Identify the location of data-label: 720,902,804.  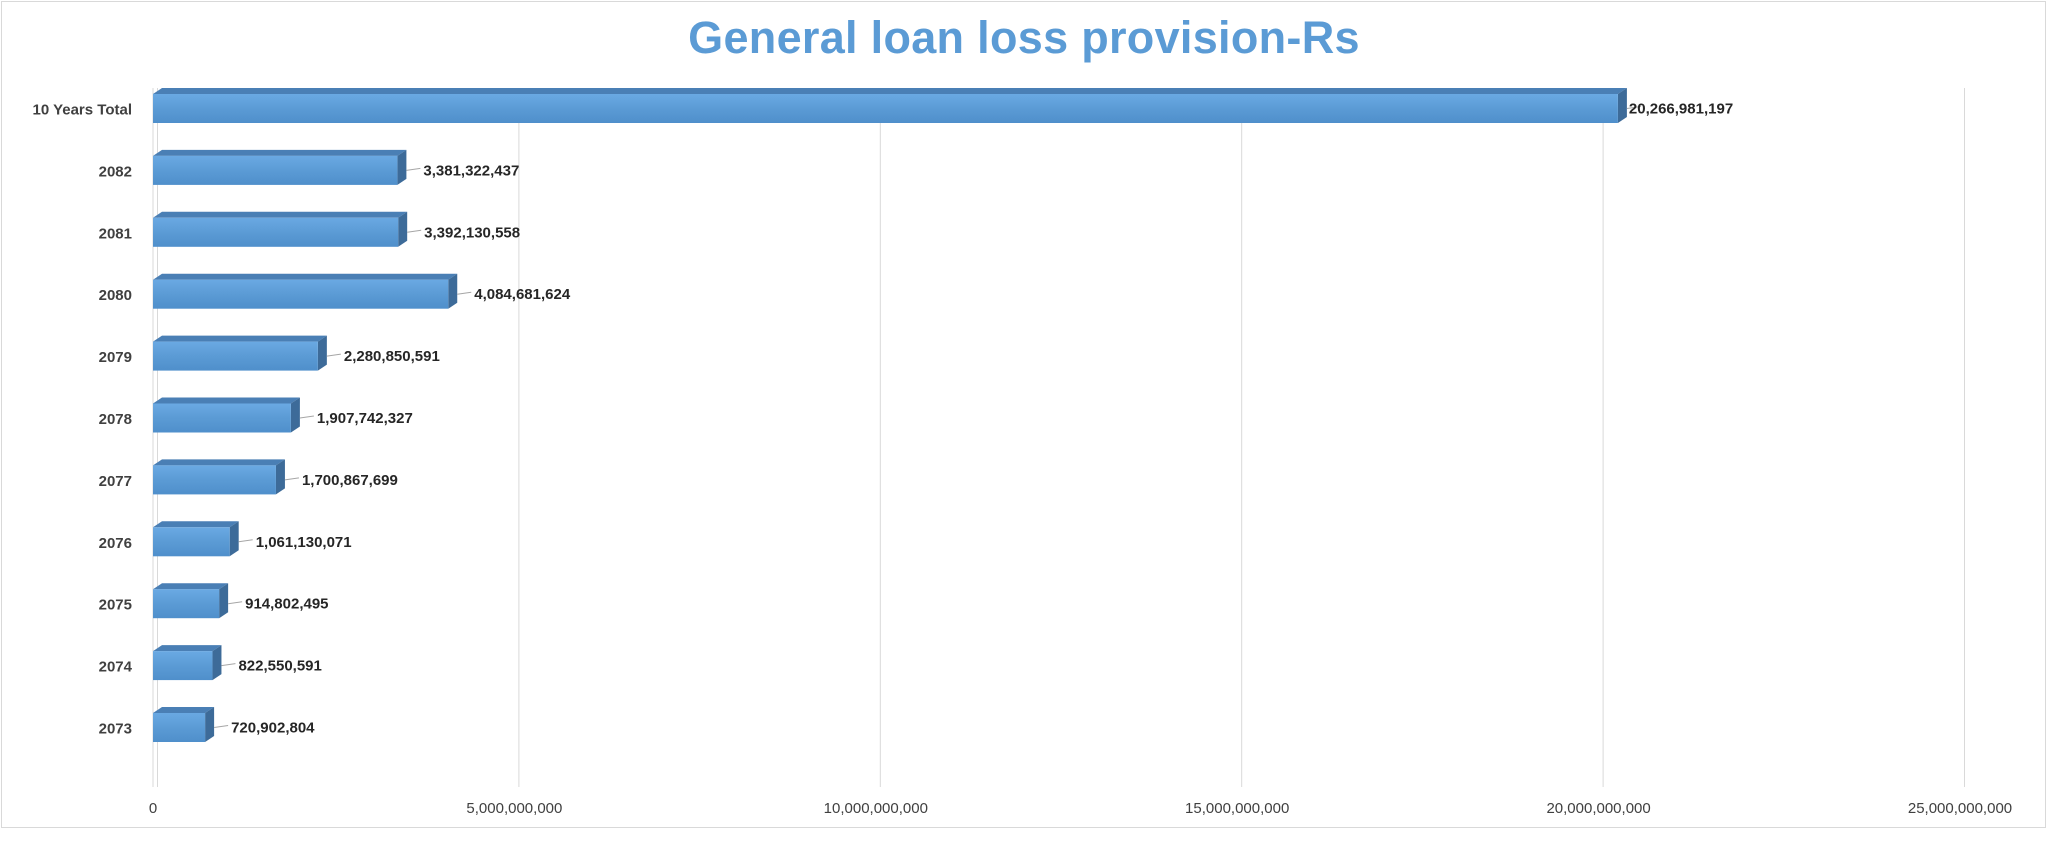
(273, 727).